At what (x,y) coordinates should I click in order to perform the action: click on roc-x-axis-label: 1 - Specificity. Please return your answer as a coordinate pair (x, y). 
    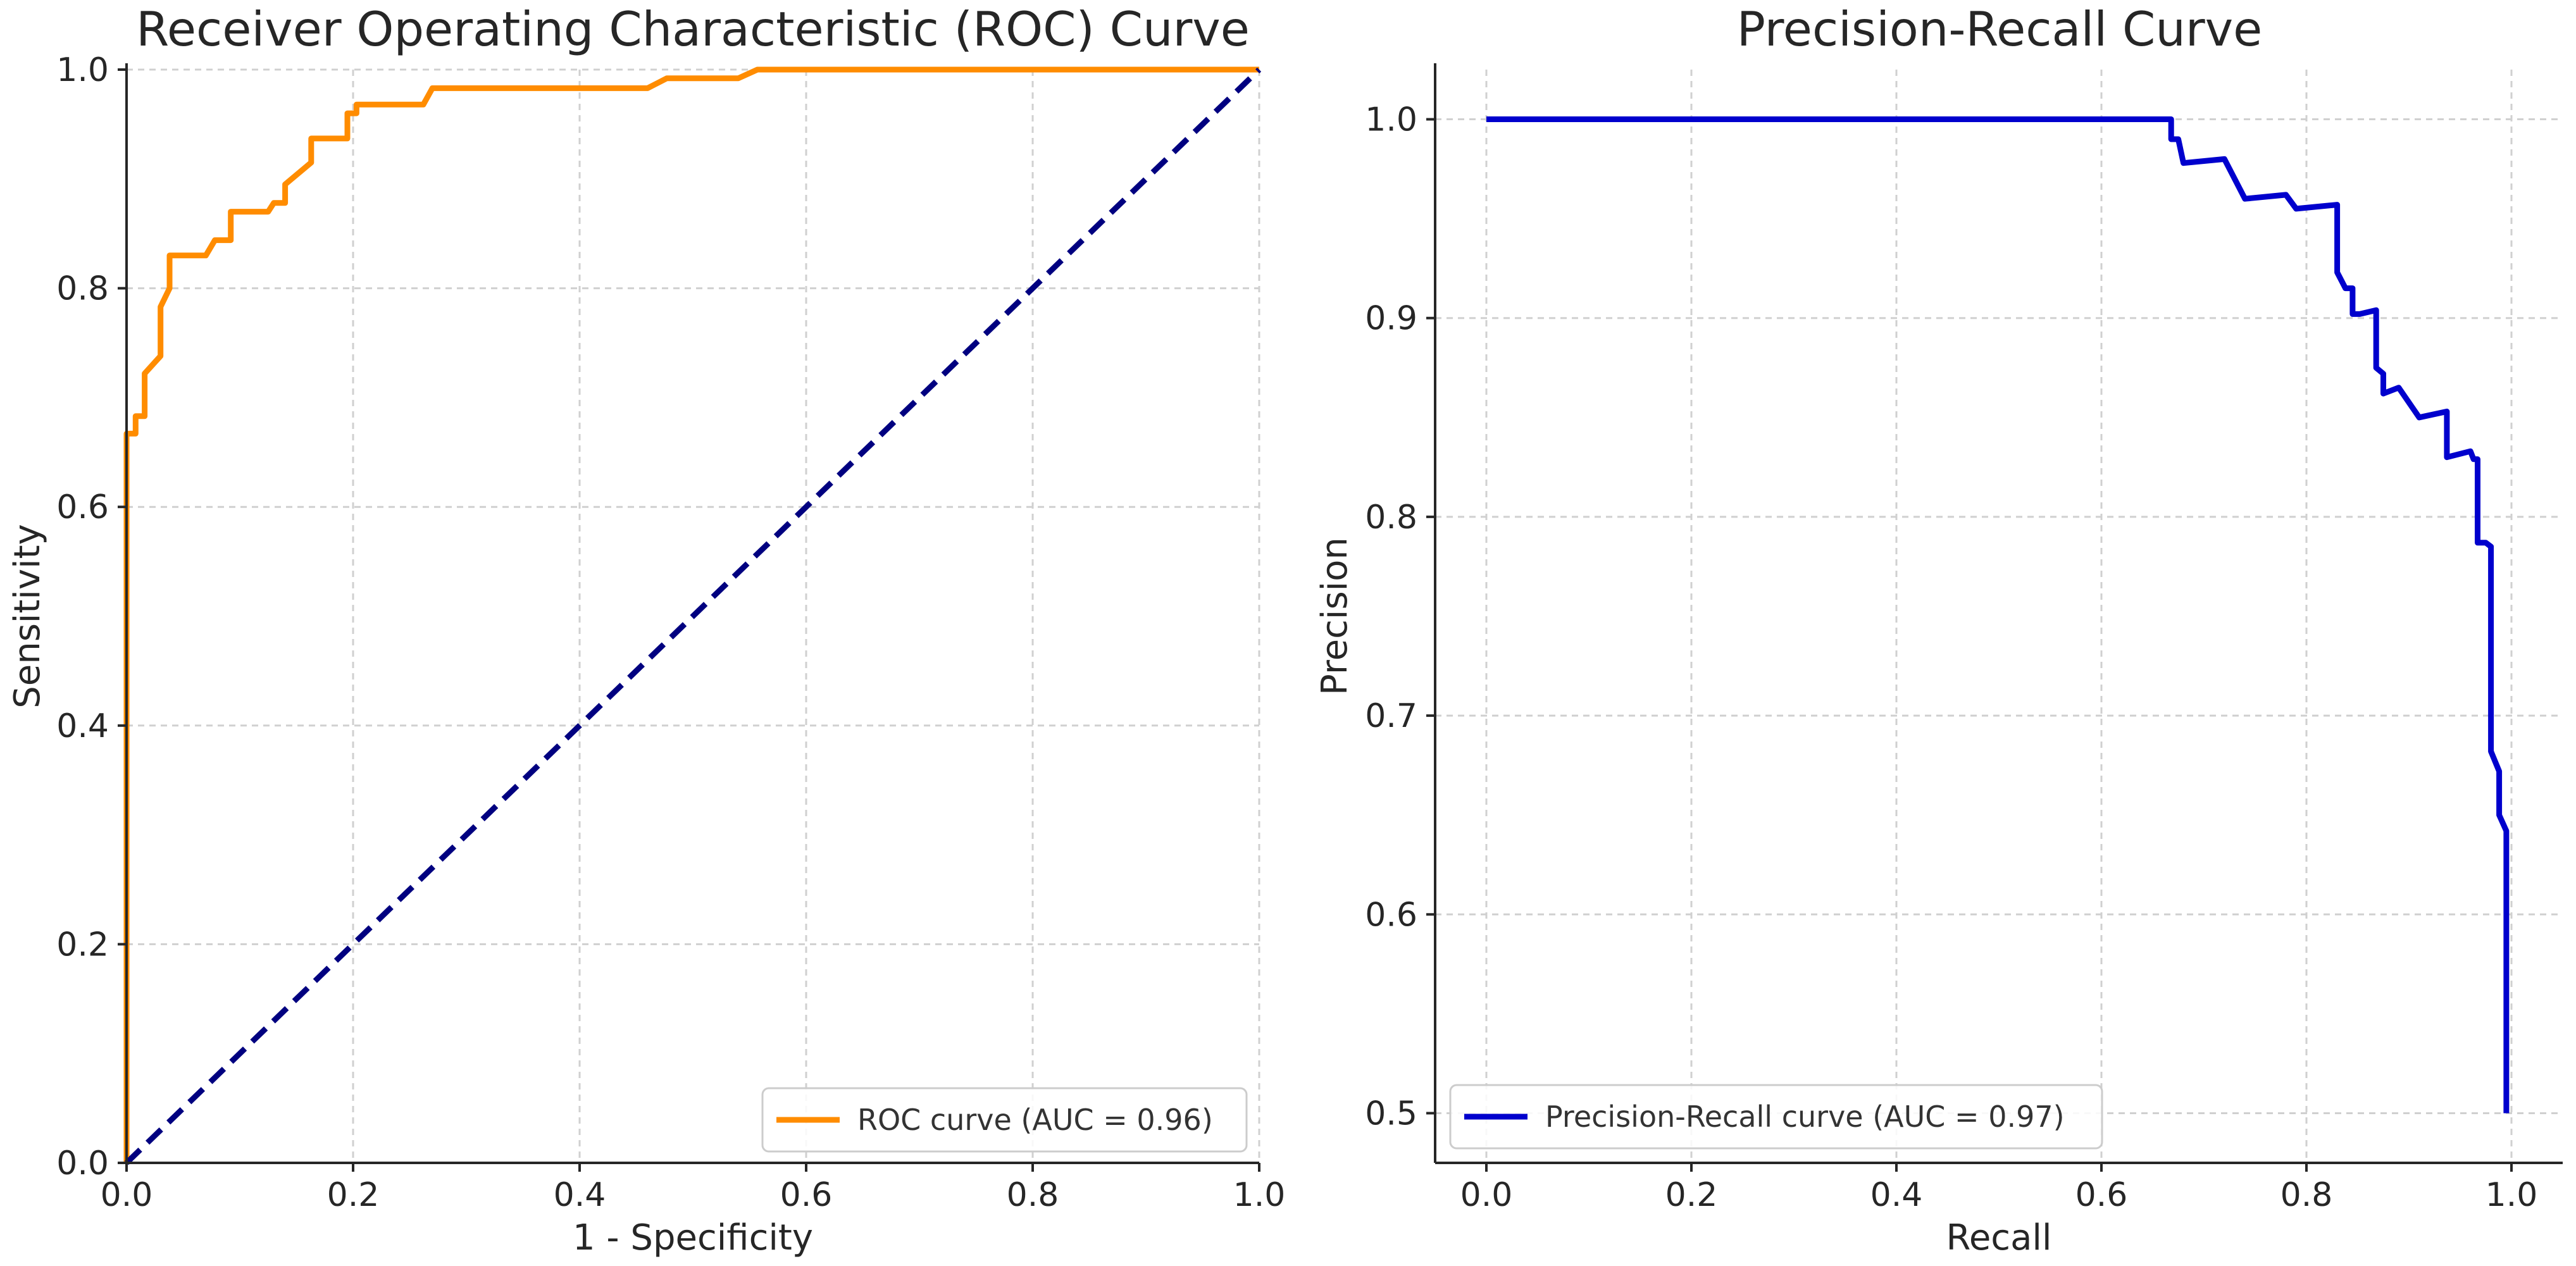
    Looking at the image, I should click on (693, 1237).